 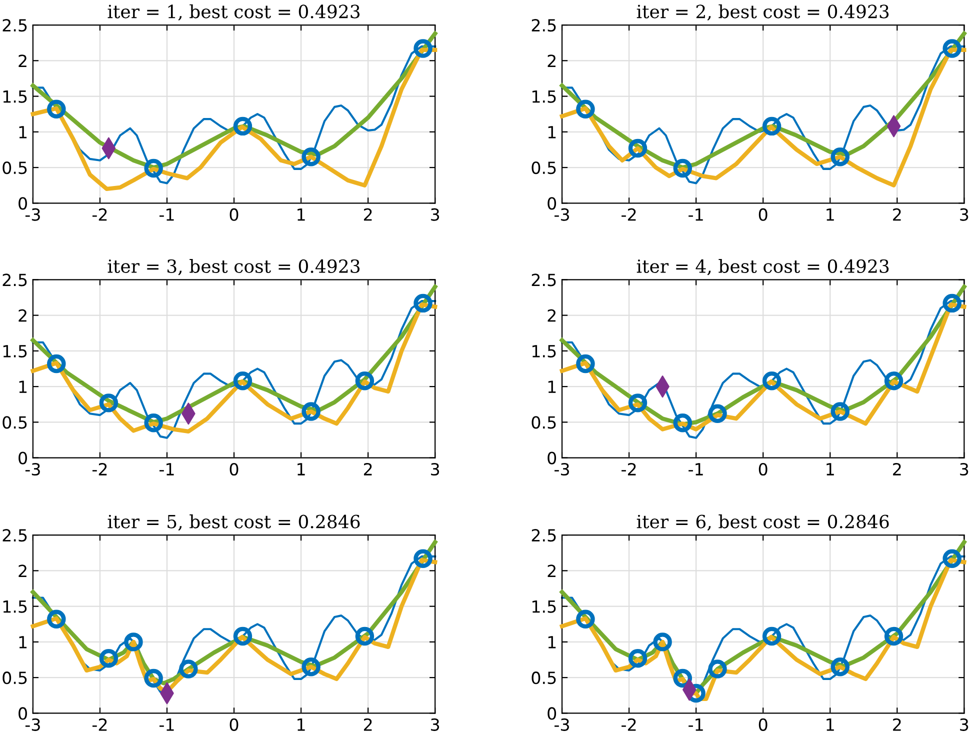 What do you see at coordinates (234, 522) in the screenshot?
I see `chart-title: iter = 5, best cost = 0.2846` at bounding box center [234, 522].